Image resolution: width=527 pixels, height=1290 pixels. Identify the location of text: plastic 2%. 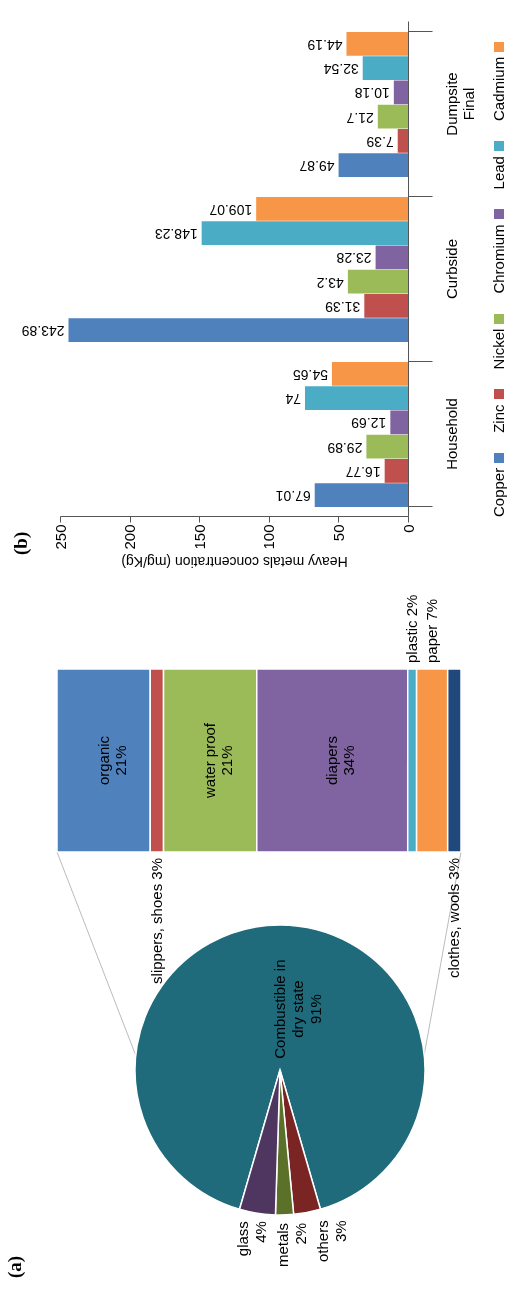
(412, 628).